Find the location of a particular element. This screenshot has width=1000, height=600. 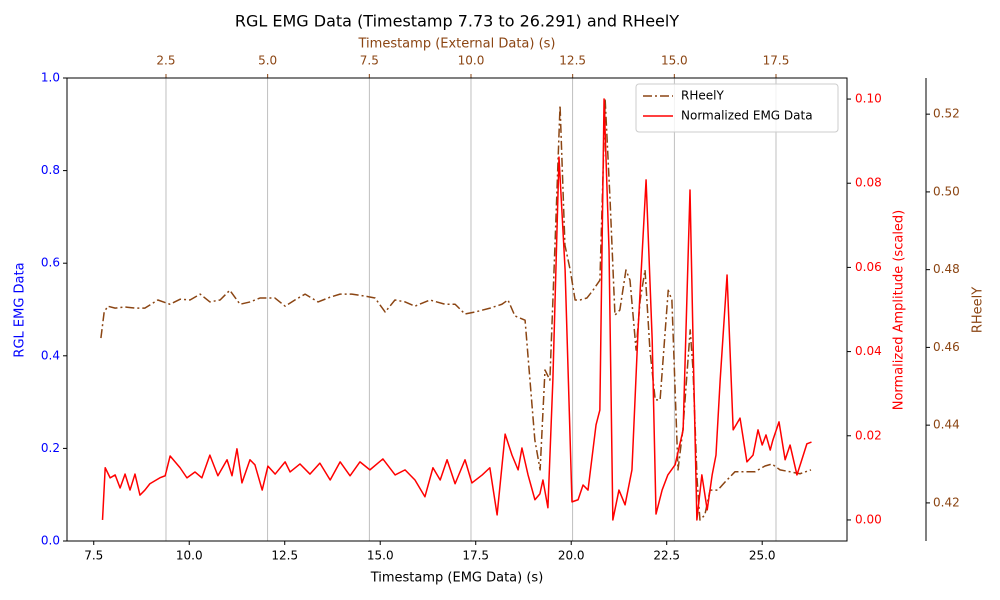

y-tick-label: 0.4 is located at coordinates (50, 355).